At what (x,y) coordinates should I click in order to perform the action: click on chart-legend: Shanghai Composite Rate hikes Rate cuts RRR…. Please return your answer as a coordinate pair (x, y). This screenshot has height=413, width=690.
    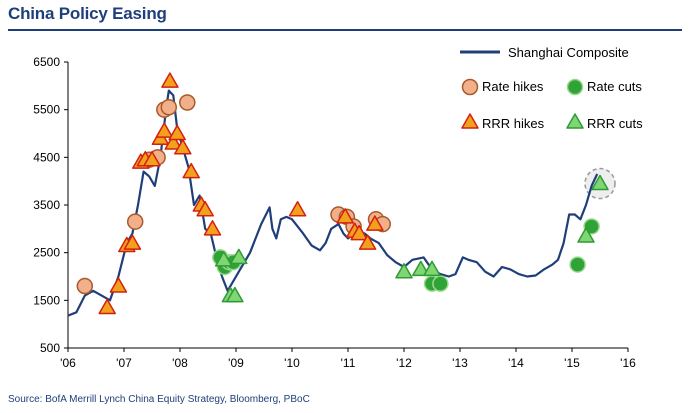
    Looking at the image, I should click on (551, 88).